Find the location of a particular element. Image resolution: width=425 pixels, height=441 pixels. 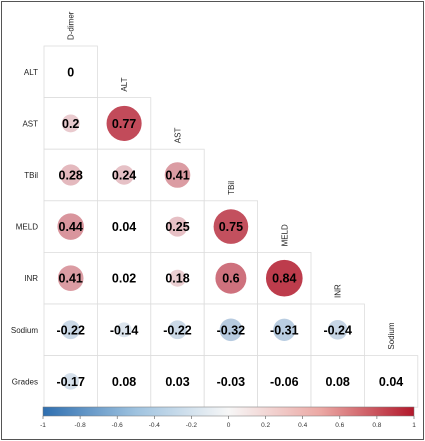

correlation-value: 0.44 is located at coordinates (71, 227).